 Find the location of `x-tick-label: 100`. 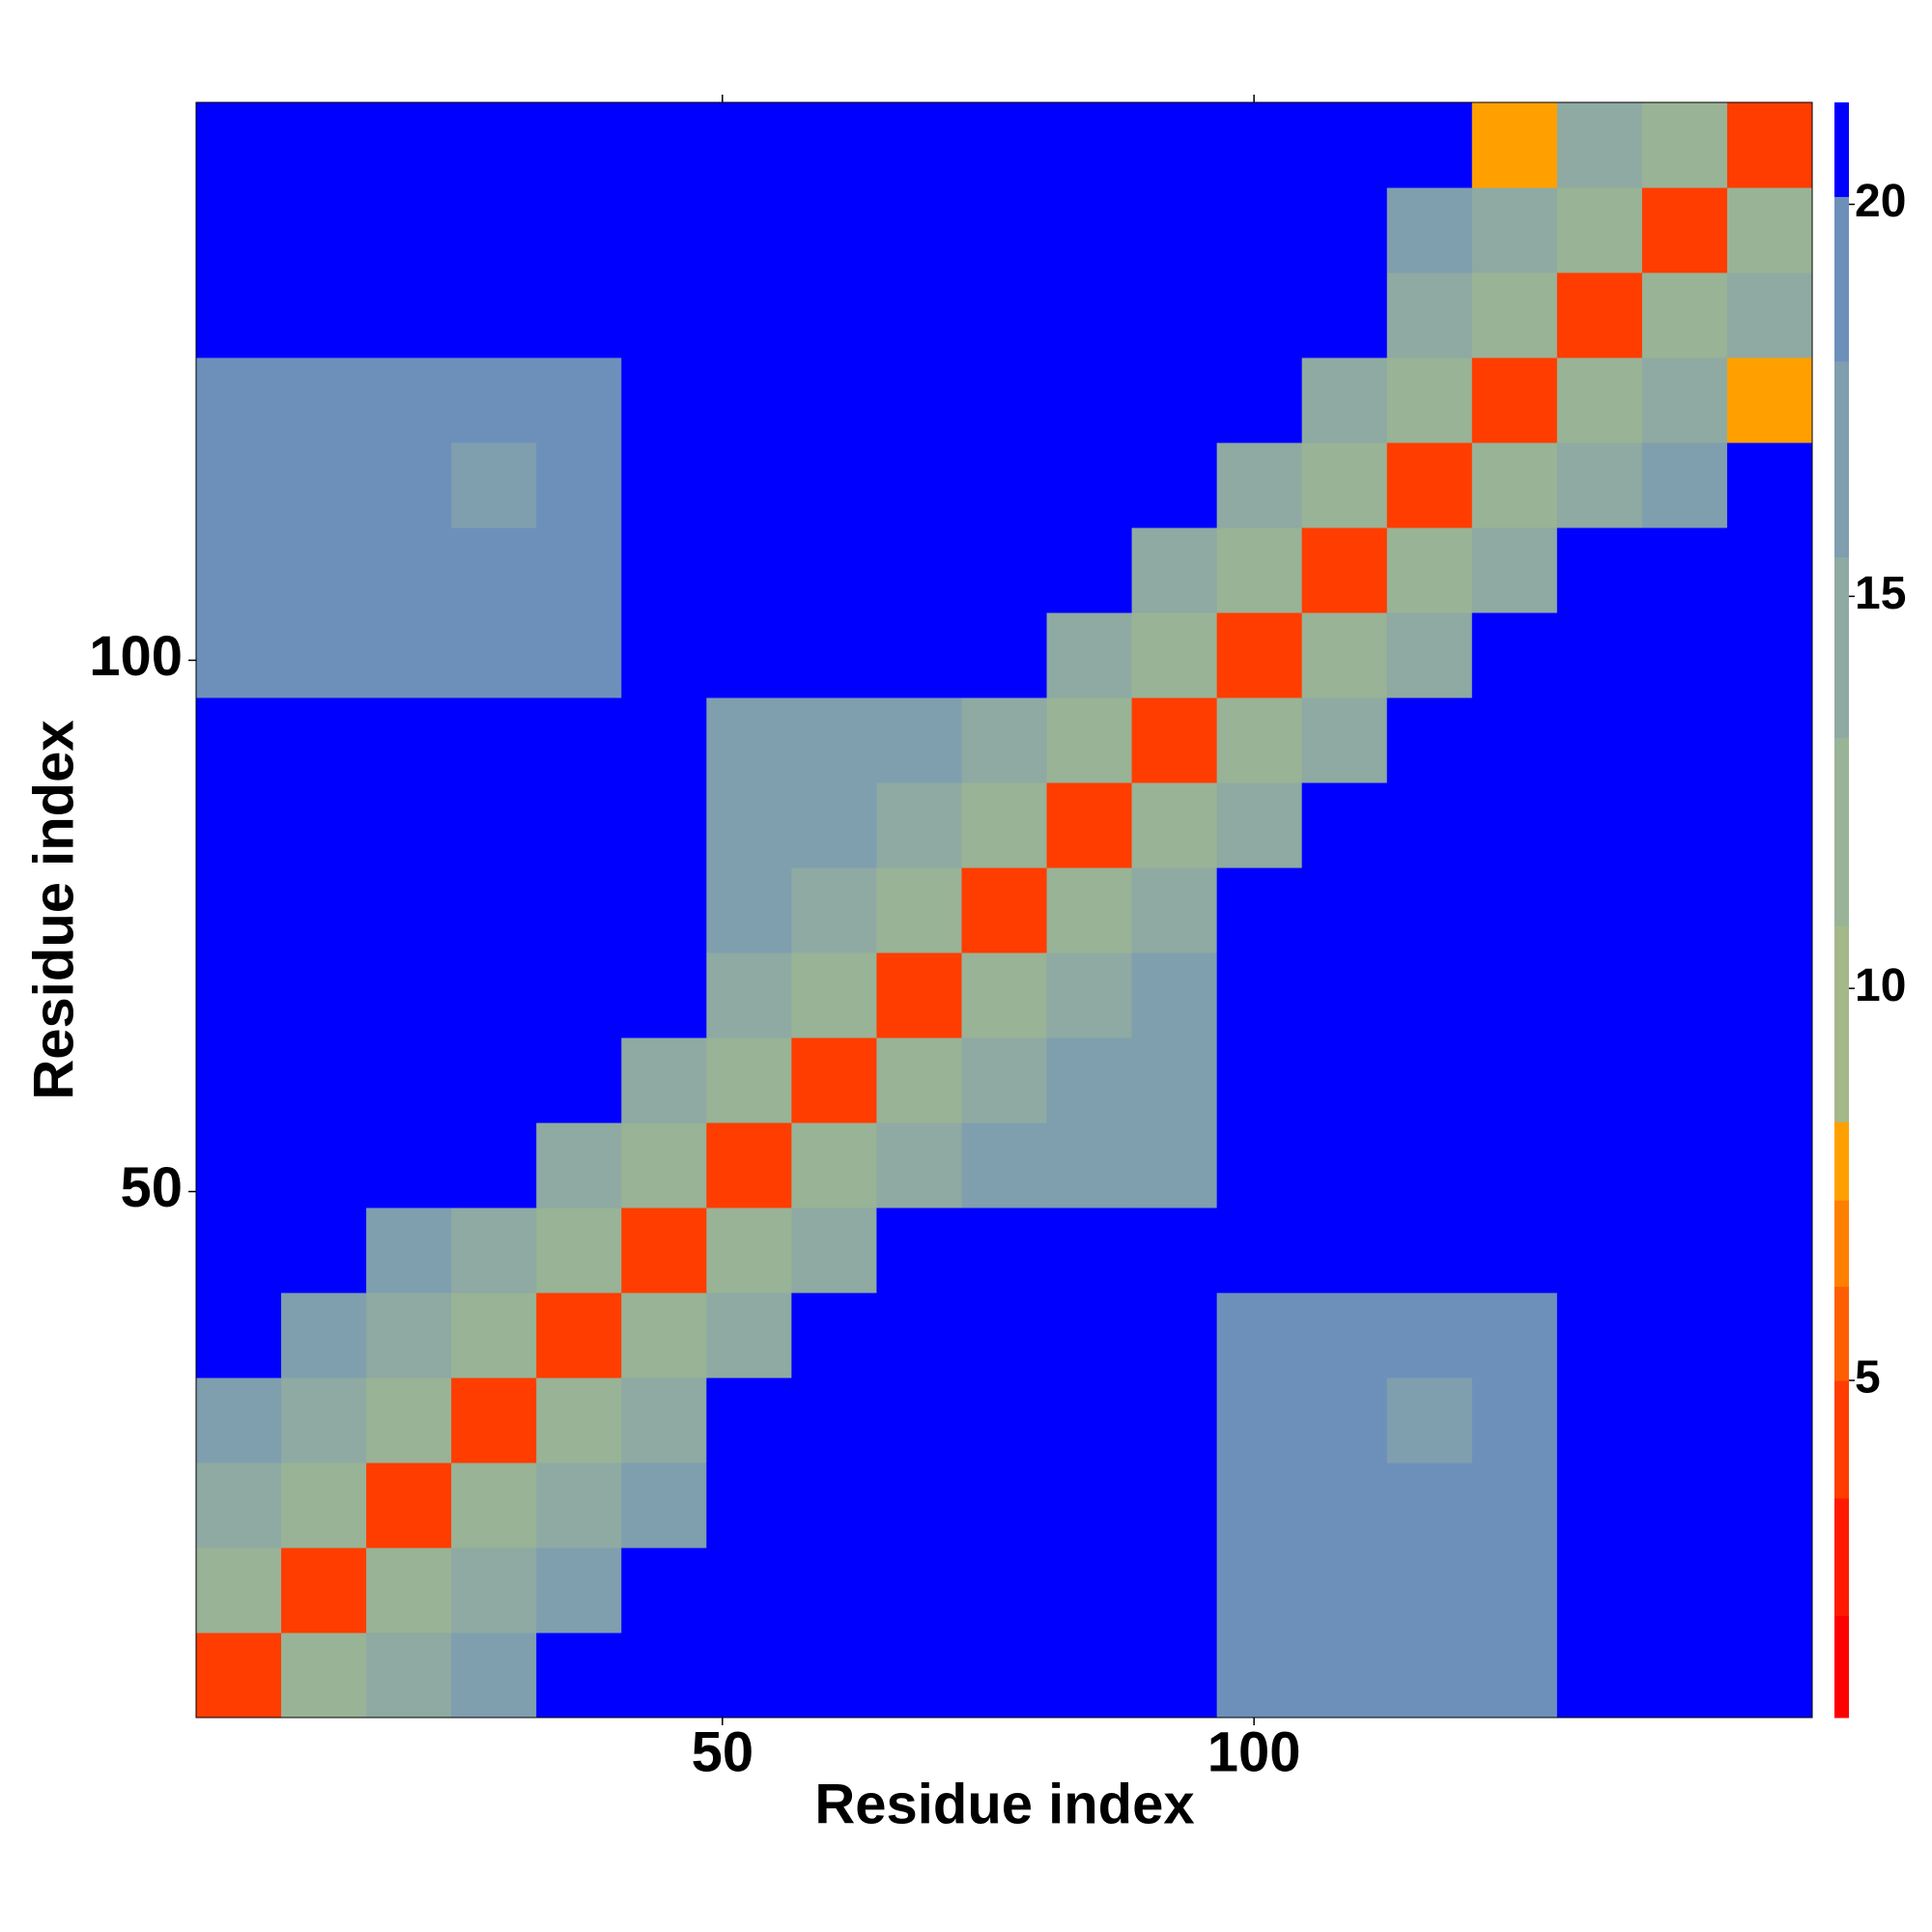

x-tick-label: 100 is located at coordinates (1254, 1751).